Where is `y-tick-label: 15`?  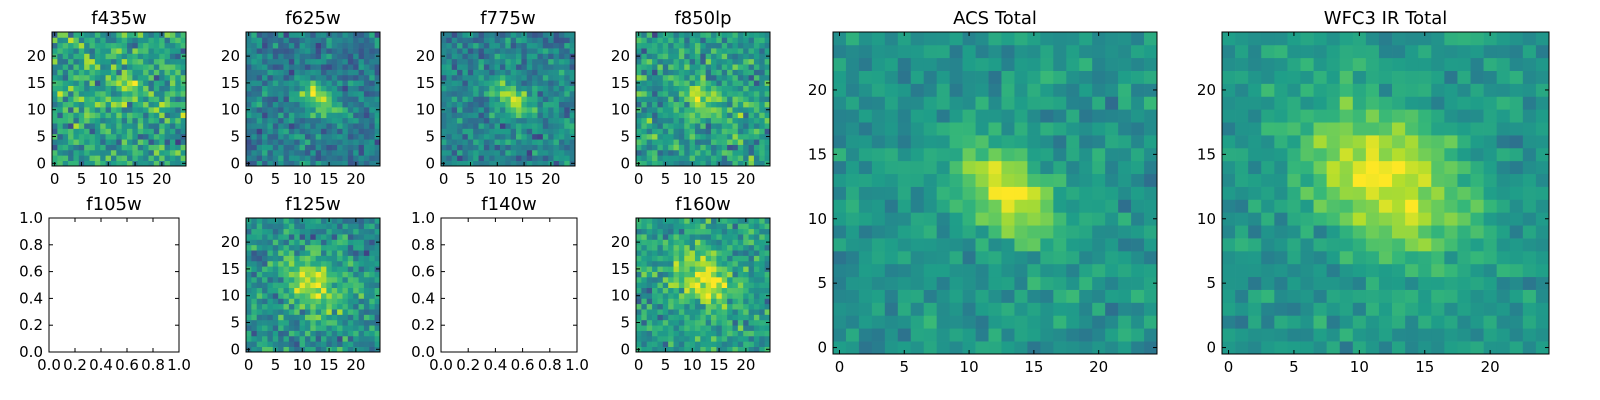 y-tick-label: 15 is located at coordinates (817, 154).